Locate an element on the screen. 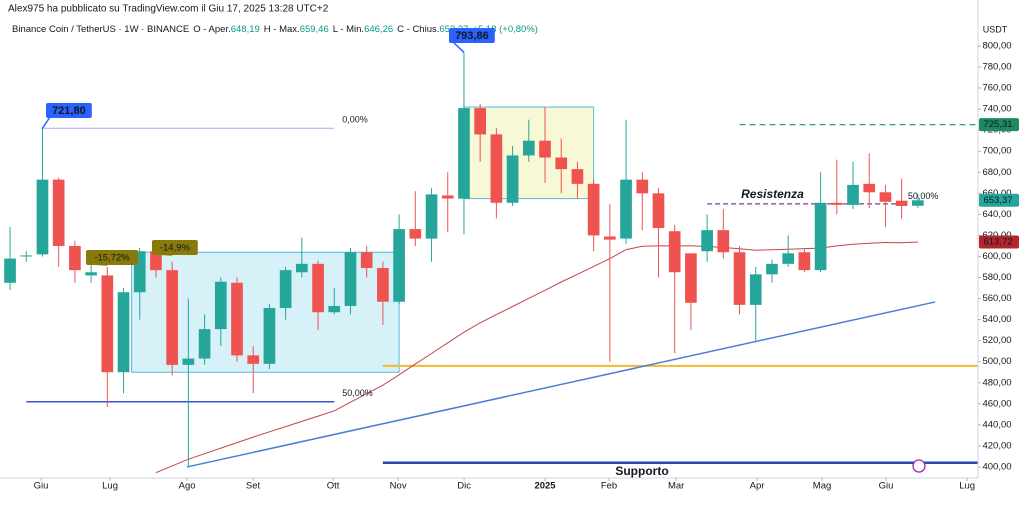 The image size is (1024, 517). price-tag-label: 613,72 is located at coordinates (997, 242).